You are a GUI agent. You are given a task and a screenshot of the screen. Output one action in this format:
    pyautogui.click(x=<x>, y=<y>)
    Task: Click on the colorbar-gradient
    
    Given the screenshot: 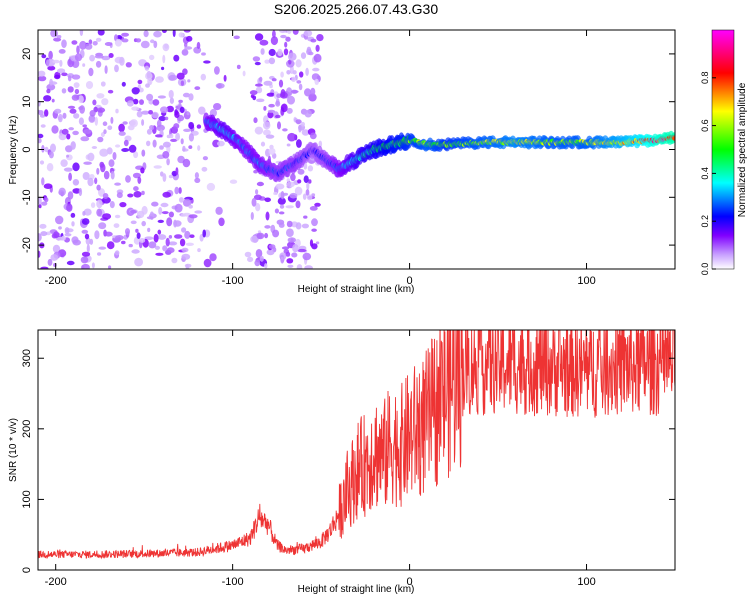 What is the action you would take?
    pyautogui.click(x=723, y=149)
    